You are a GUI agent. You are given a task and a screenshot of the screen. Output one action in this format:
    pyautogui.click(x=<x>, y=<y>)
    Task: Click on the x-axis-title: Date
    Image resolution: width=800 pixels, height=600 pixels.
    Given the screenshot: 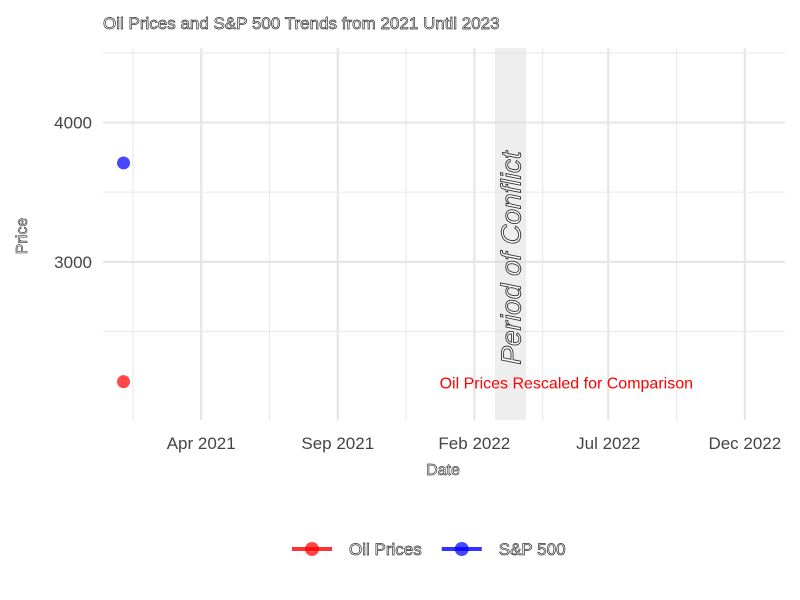 What is the action you would take?
    pyautogui.click(x=443, y=470)
    